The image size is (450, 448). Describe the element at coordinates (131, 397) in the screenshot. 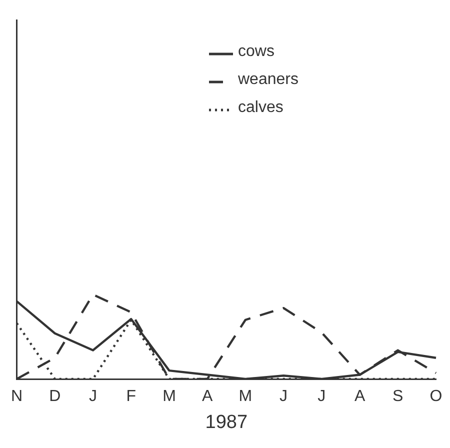

I see `x-tick-label: F` at that location.